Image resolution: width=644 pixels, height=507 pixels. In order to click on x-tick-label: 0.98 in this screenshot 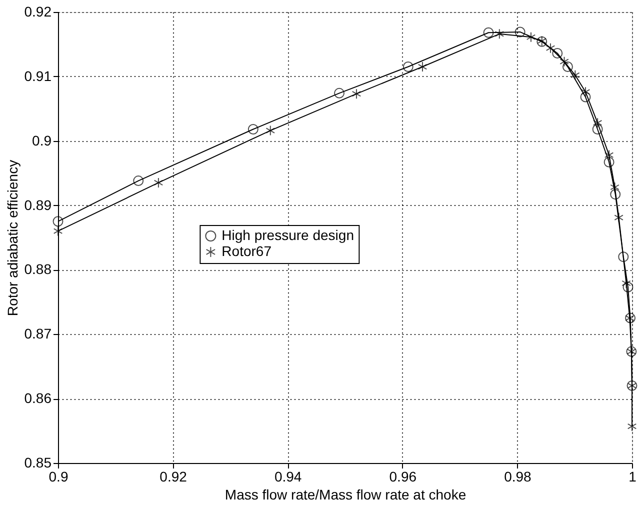, I will do `click(518, 476)`.